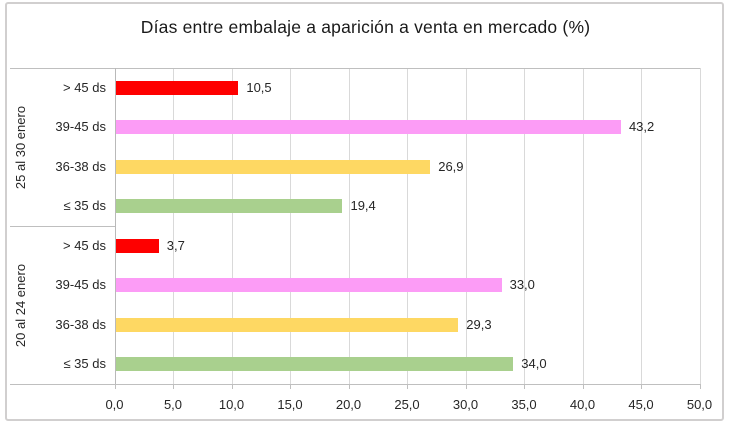 Image resolution: width=731 pixels, height=431 pixels. What do you see at coordinates (534, 364) in the screenshot?
I see `value-label: 34,0` at bounding box center [534, 364].